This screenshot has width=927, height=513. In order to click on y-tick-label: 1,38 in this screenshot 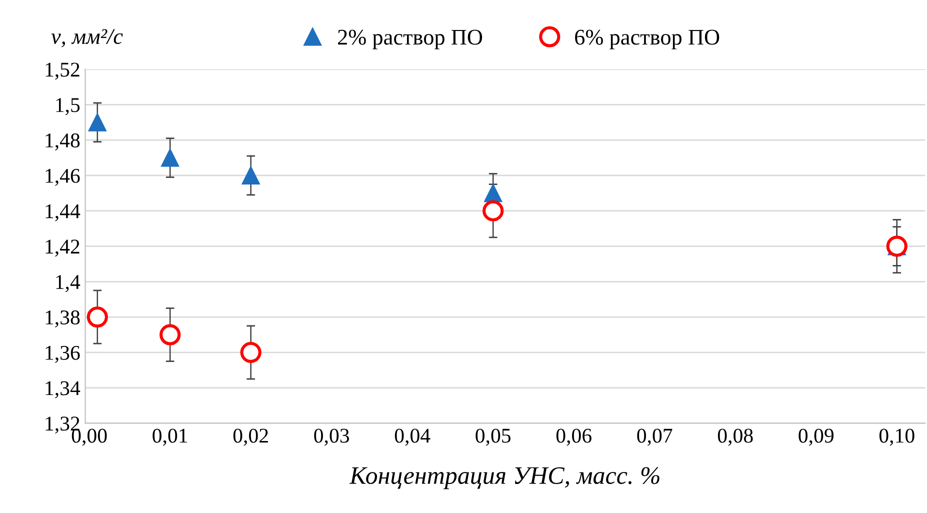, I will do `click(63, 319)`.